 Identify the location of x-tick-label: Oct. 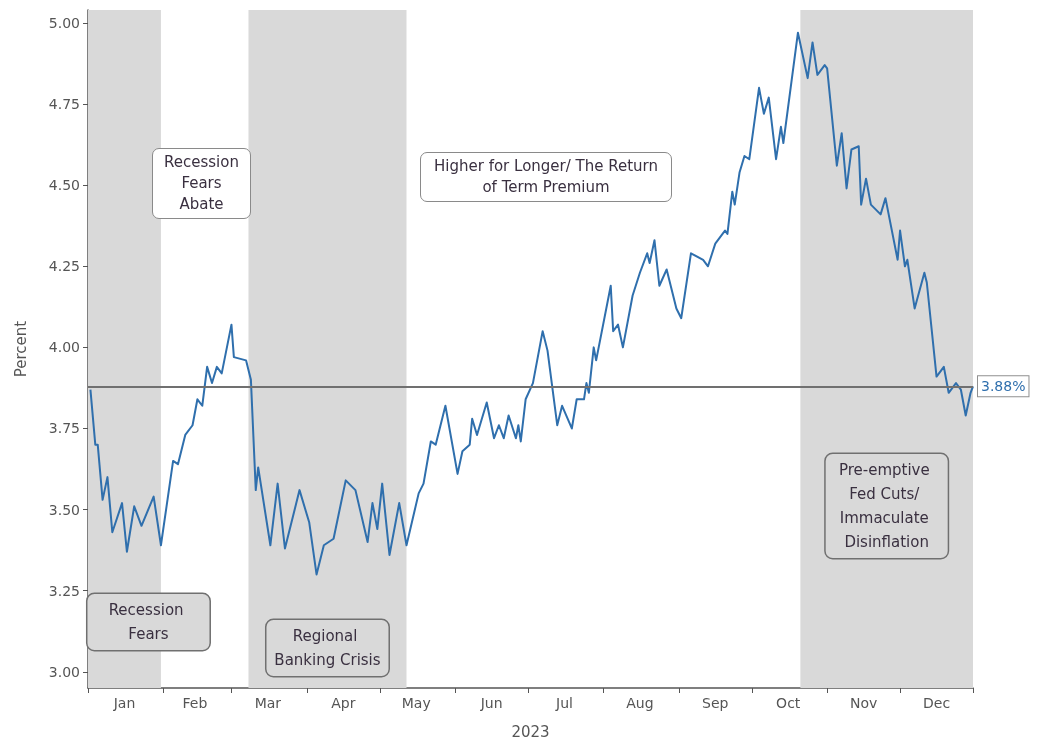
(788, 703).